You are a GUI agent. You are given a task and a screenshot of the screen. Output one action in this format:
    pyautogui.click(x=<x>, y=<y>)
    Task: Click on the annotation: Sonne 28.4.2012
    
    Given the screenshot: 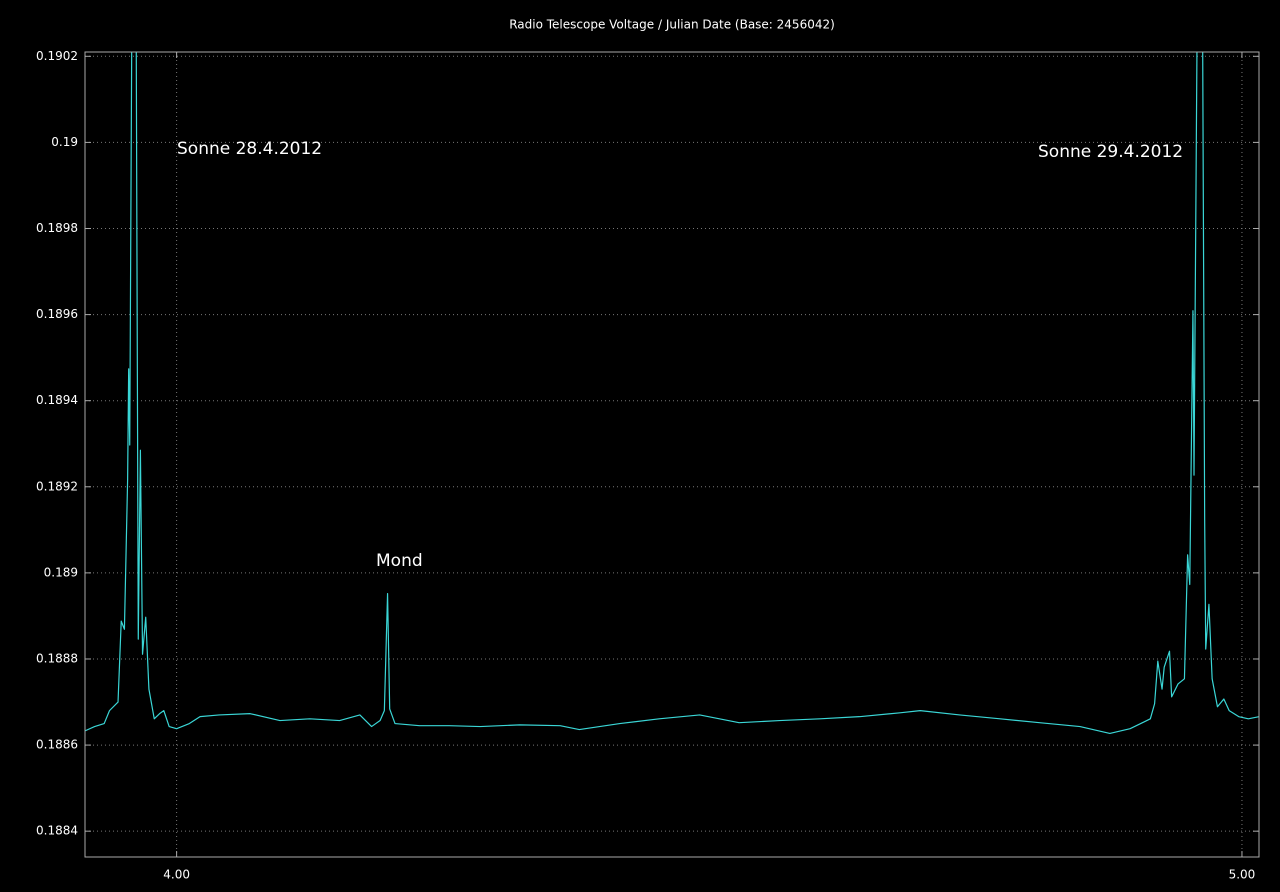 What is the action you would take?
    pyautogui.click(x=249, y=149)
    